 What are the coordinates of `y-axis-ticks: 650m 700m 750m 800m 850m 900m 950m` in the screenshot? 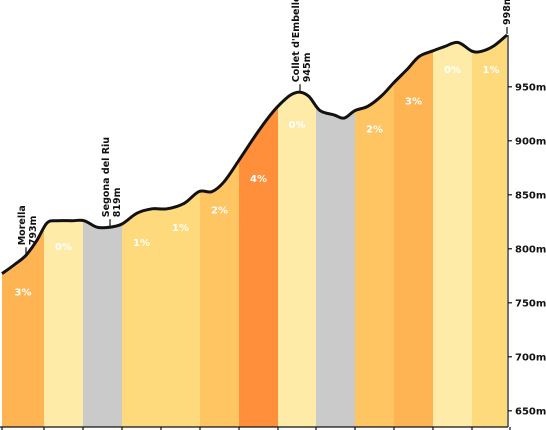 It's located at (527, 249).